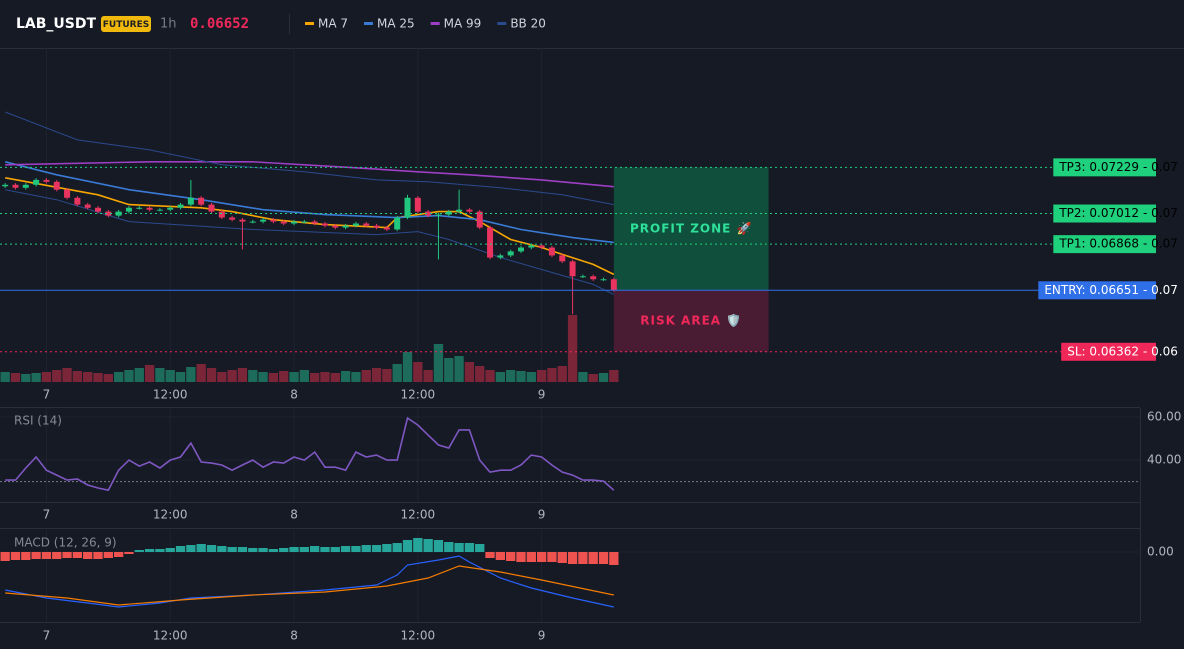  Describe the element at coordinates (294, 395) in the screenshot. I see `x-tick-label: 8` at that location.